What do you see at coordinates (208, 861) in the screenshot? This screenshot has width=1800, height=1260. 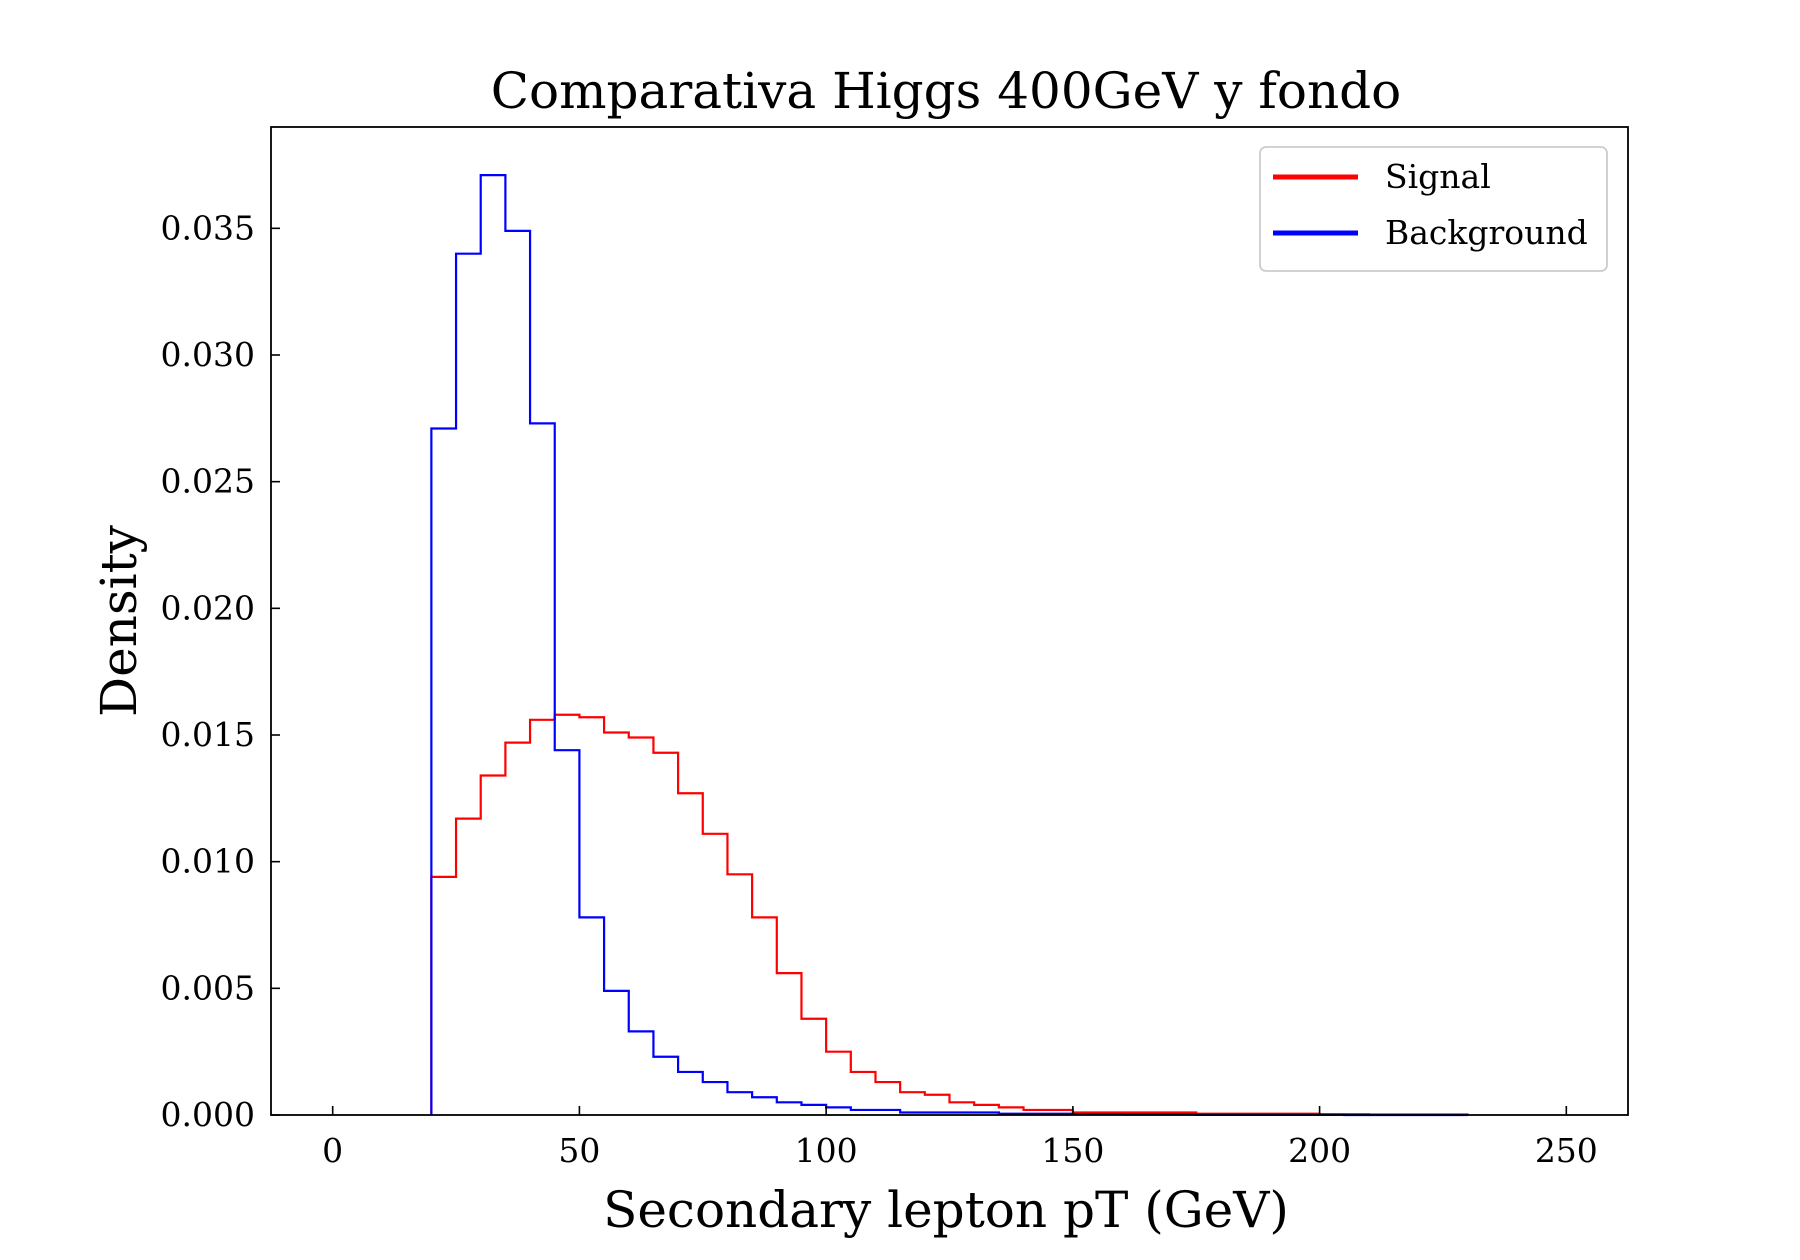 I see `y-tick-label: 0.010` at bounding box center [208, 861].